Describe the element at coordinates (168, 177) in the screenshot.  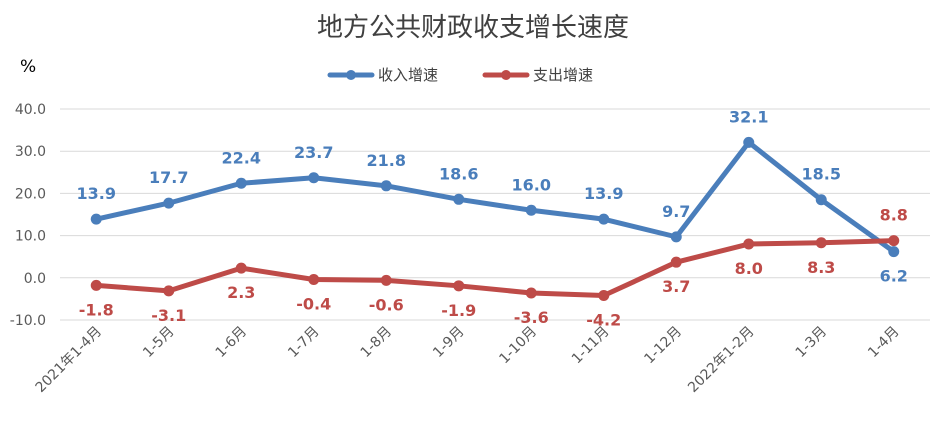
I see `data-label: 17.7` at that location.